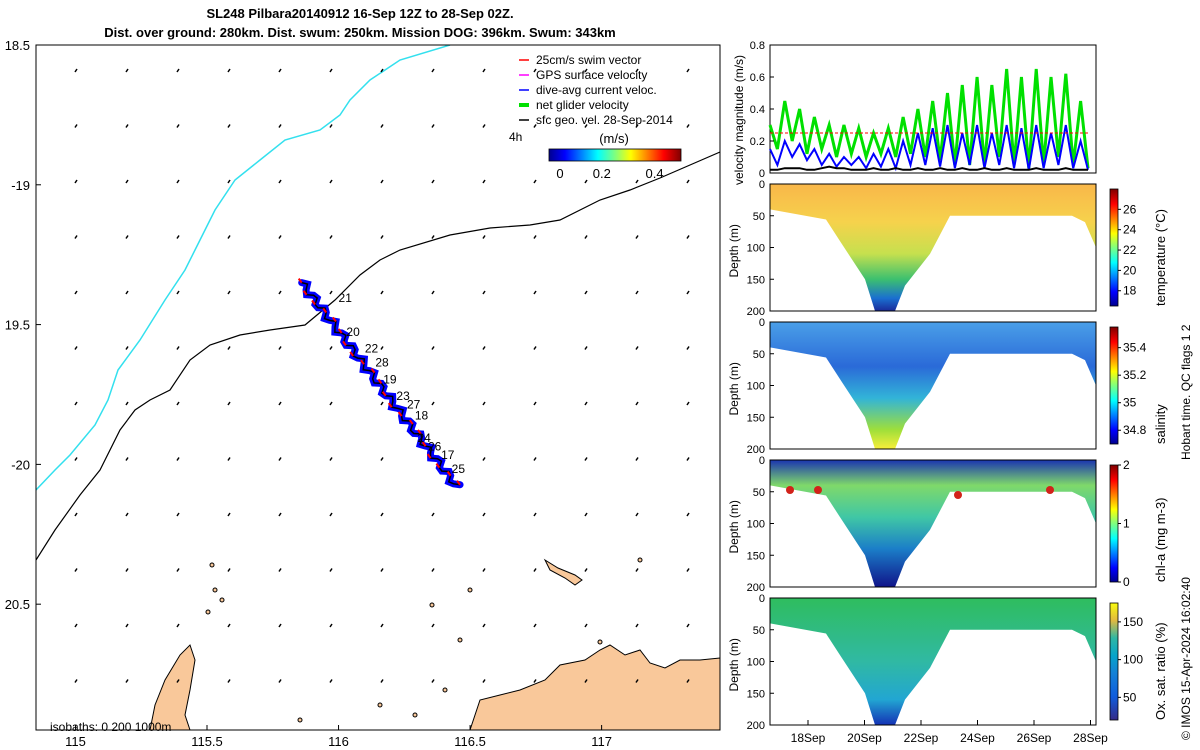 The image size is (1200, 750). I want to click on colorbar-oxygen-label: Ox. sat. ratio (%), so click(1160, 671).